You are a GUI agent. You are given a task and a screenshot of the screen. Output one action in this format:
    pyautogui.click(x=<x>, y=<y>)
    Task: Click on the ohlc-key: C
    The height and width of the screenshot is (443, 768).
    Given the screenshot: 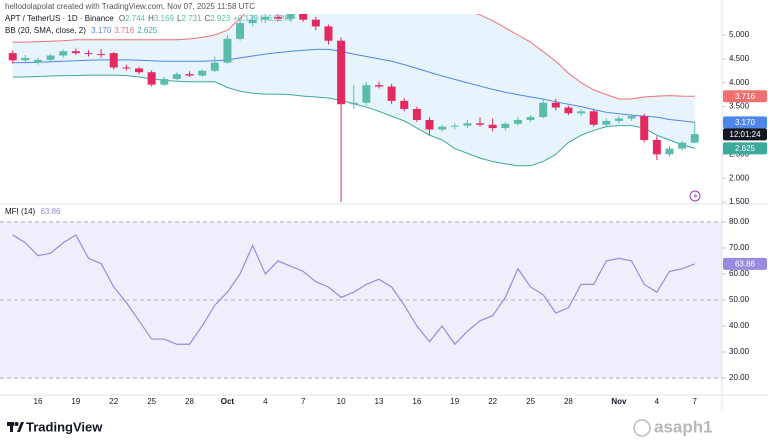 What is the action you would take?
    pyautogui.click(x=207, y=18)
    